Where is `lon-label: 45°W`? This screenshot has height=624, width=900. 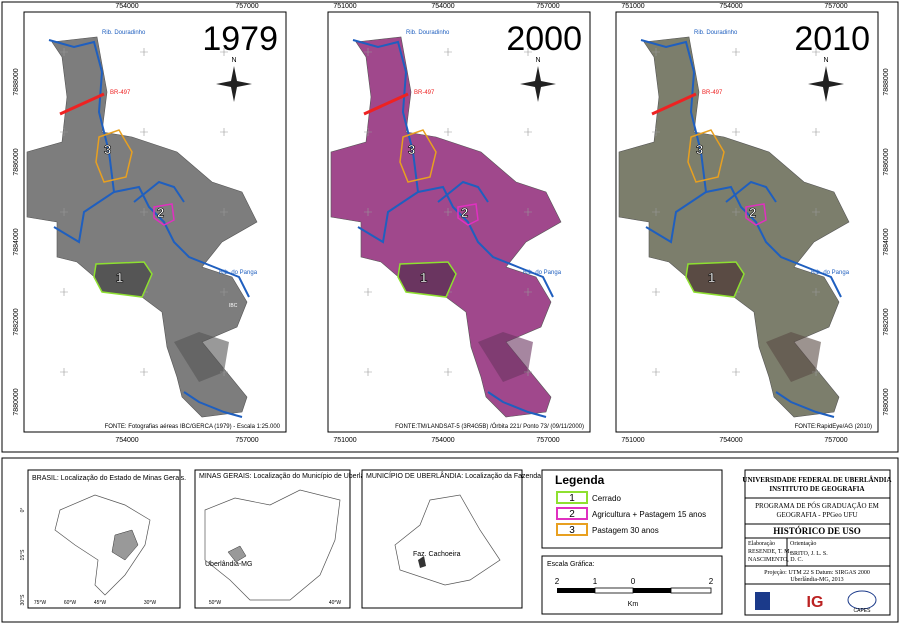
lon-label: 45°W is located at coordinates (100, 603).